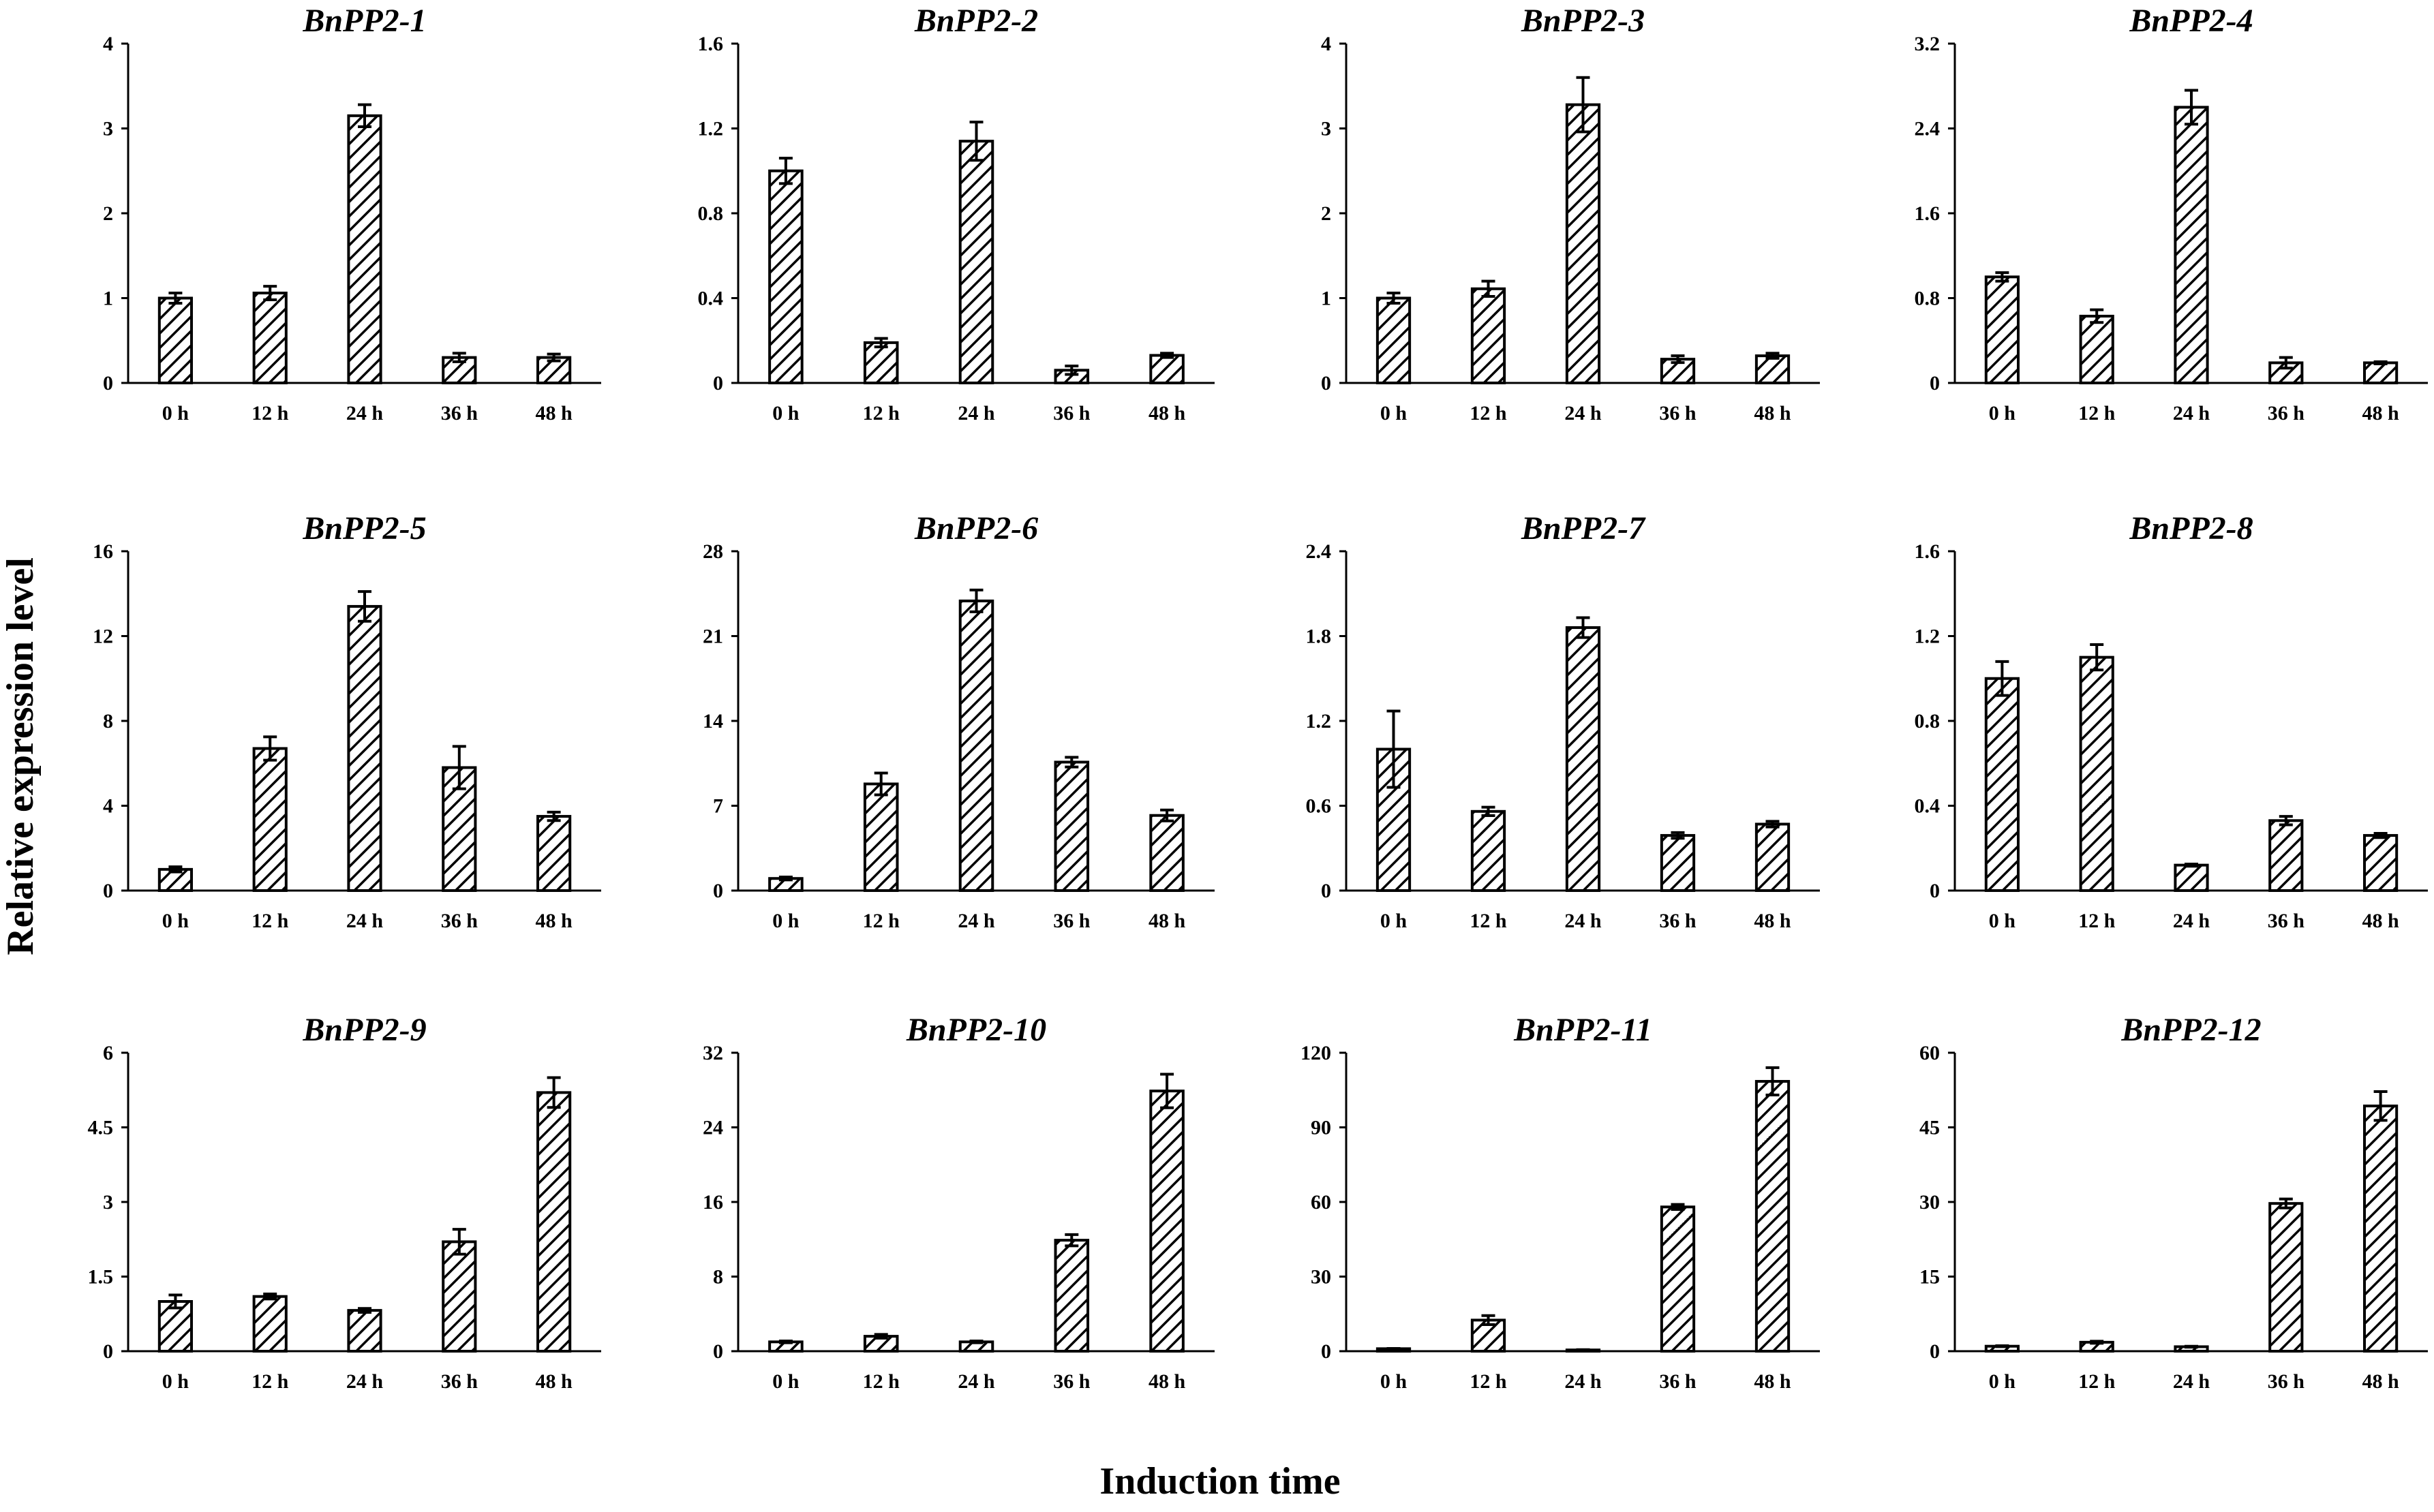 Image resolution: width=2434 pixels, height=1512 pixels. What do you see at coordinates (956, 214) in the screenshot?
I see `chart-panel: BnPP2-2 0 0.4 0.8 1.2 1.6 0 h 12 h 24 h 36 h 48 h` at bounding box center [956, 214].